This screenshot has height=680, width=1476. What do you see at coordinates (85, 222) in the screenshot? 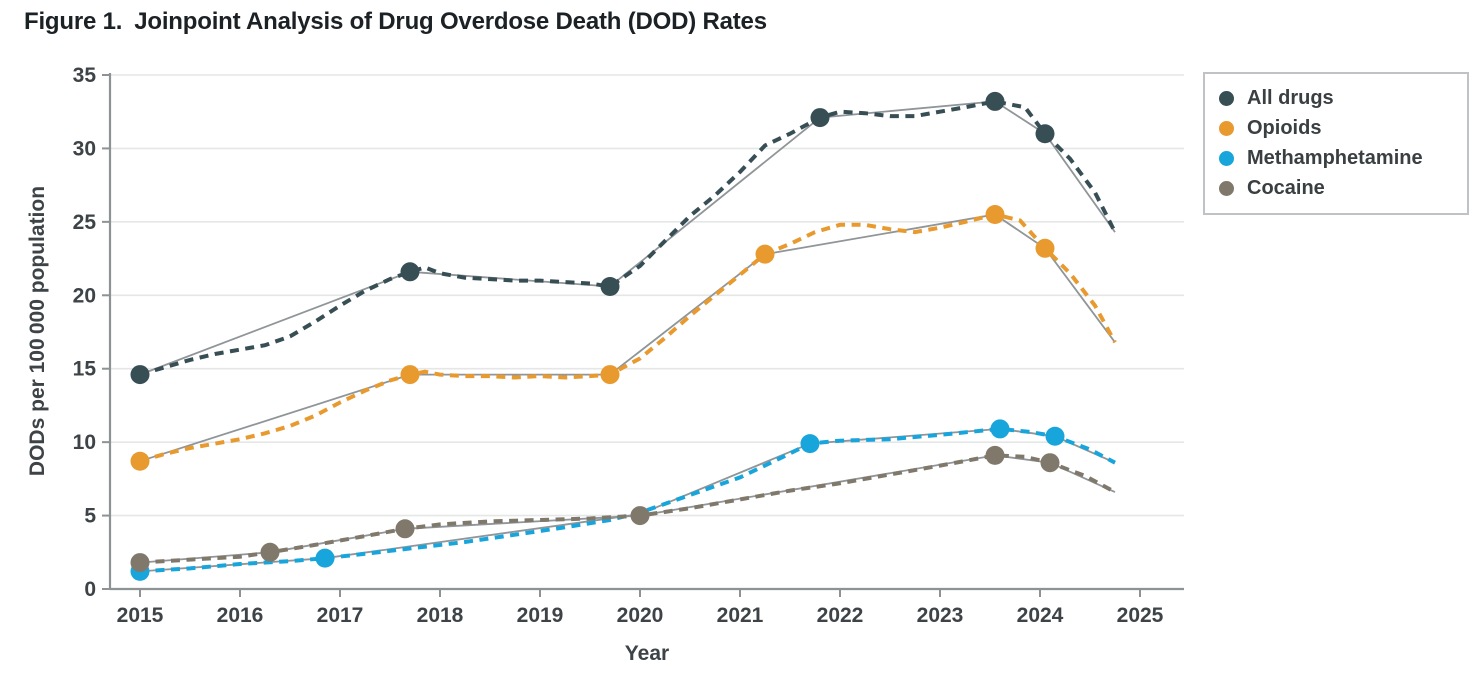
I see `y-tick-label-25: 25` at bounding box center [85, 222].